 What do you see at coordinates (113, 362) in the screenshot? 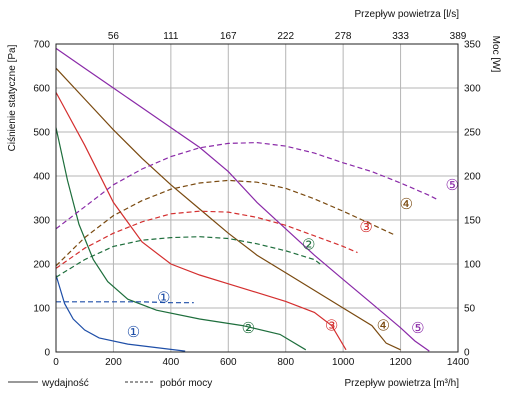
I see `x-tick-label: 200` at bounding box center [113, 362].